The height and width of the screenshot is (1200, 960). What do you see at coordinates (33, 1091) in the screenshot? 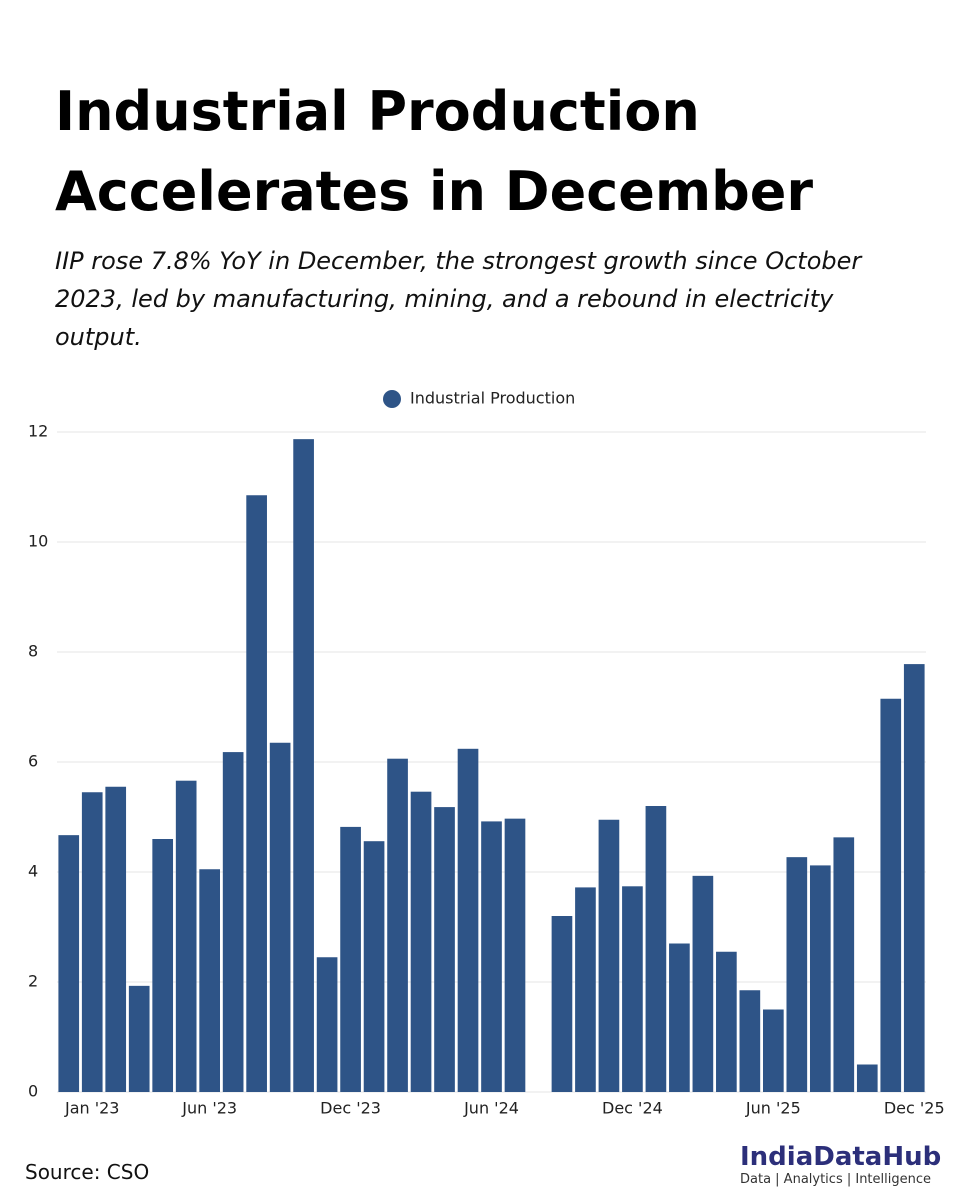
I see `y-tick-label: 0` at bounding box center [33, 1091].